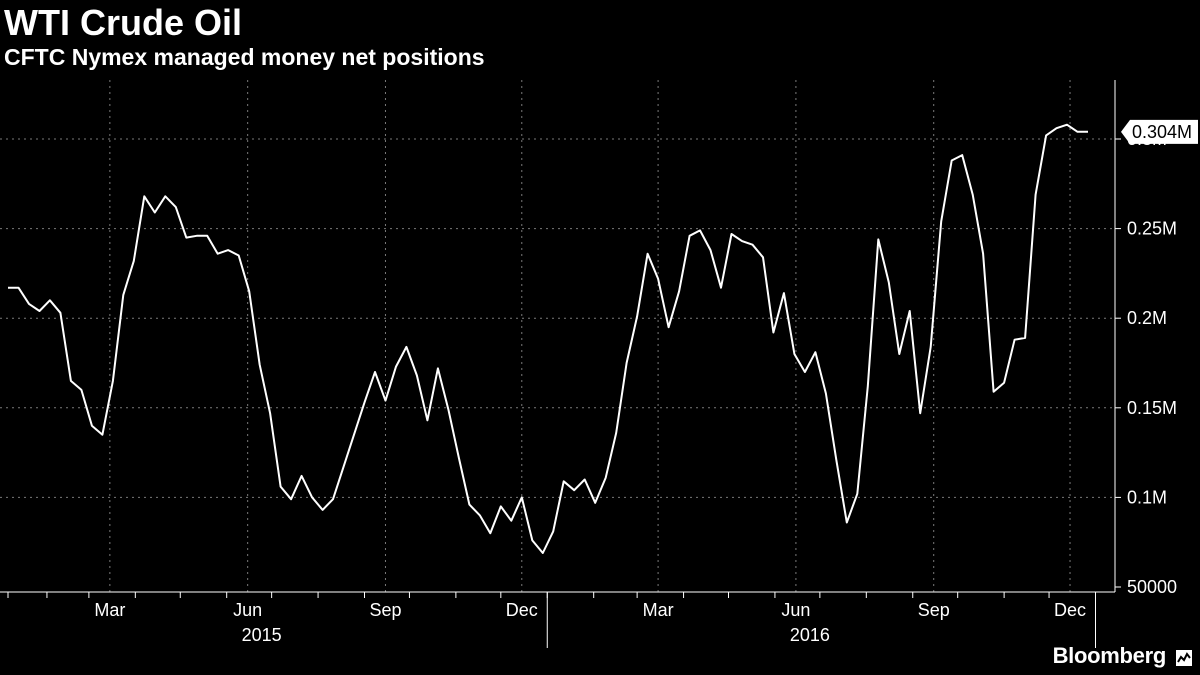  What do you see at coordinates (1152, 587) in the screenshot?
I see `y-tick-label: 50000` at bounding box center [1152, 587].